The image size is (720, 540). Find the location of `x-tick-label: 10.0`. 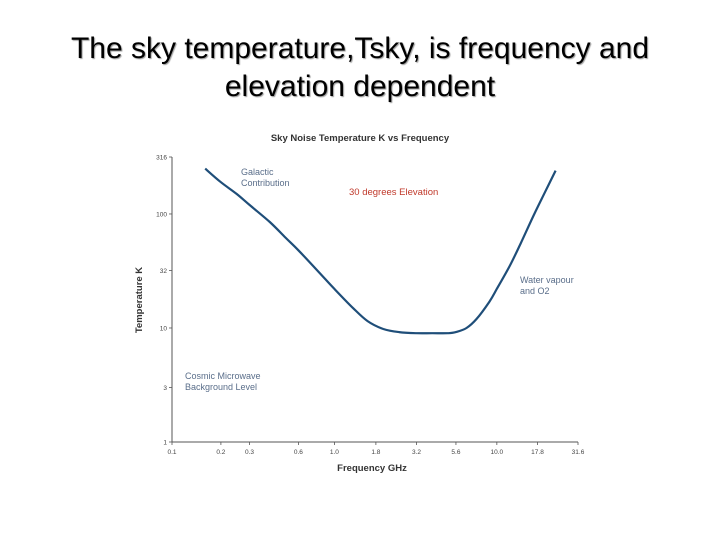

x-tick-label: 10.0 is located at coordinates (497, 452).